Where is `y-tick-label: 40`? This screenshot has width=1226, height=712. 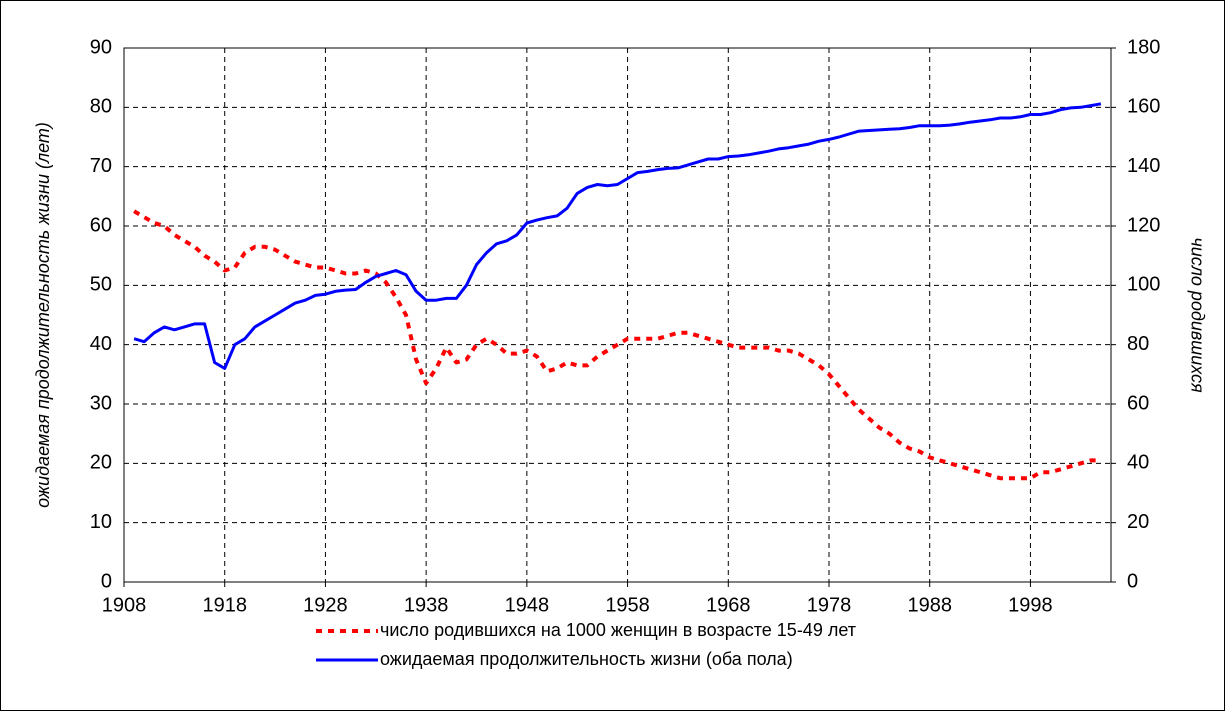
y-tick-label: 40 is located at coordinates (101, 344).